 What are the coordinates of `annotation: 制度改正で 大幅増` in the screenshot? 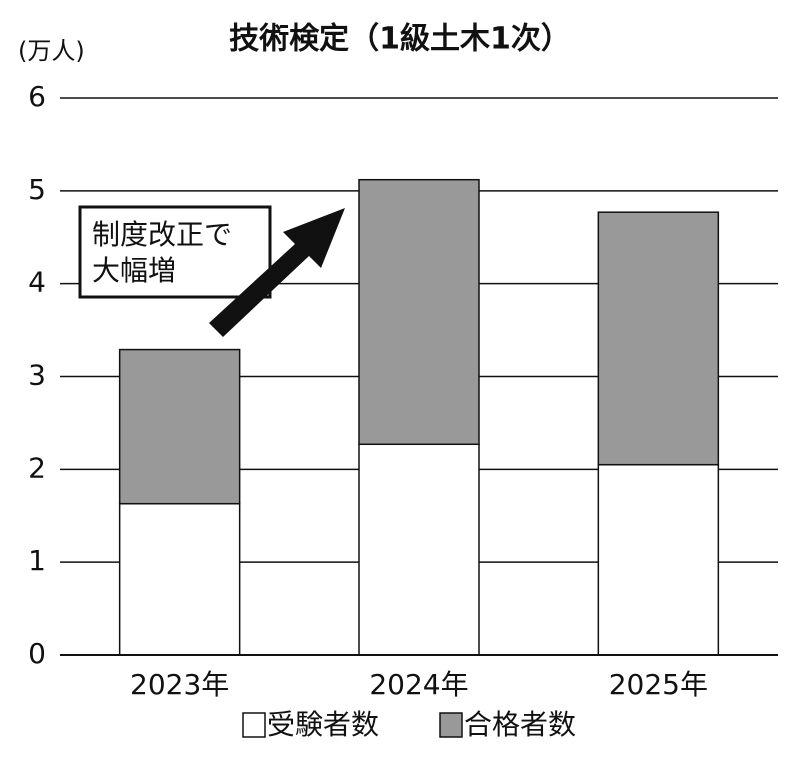 It's located at (211, 271).